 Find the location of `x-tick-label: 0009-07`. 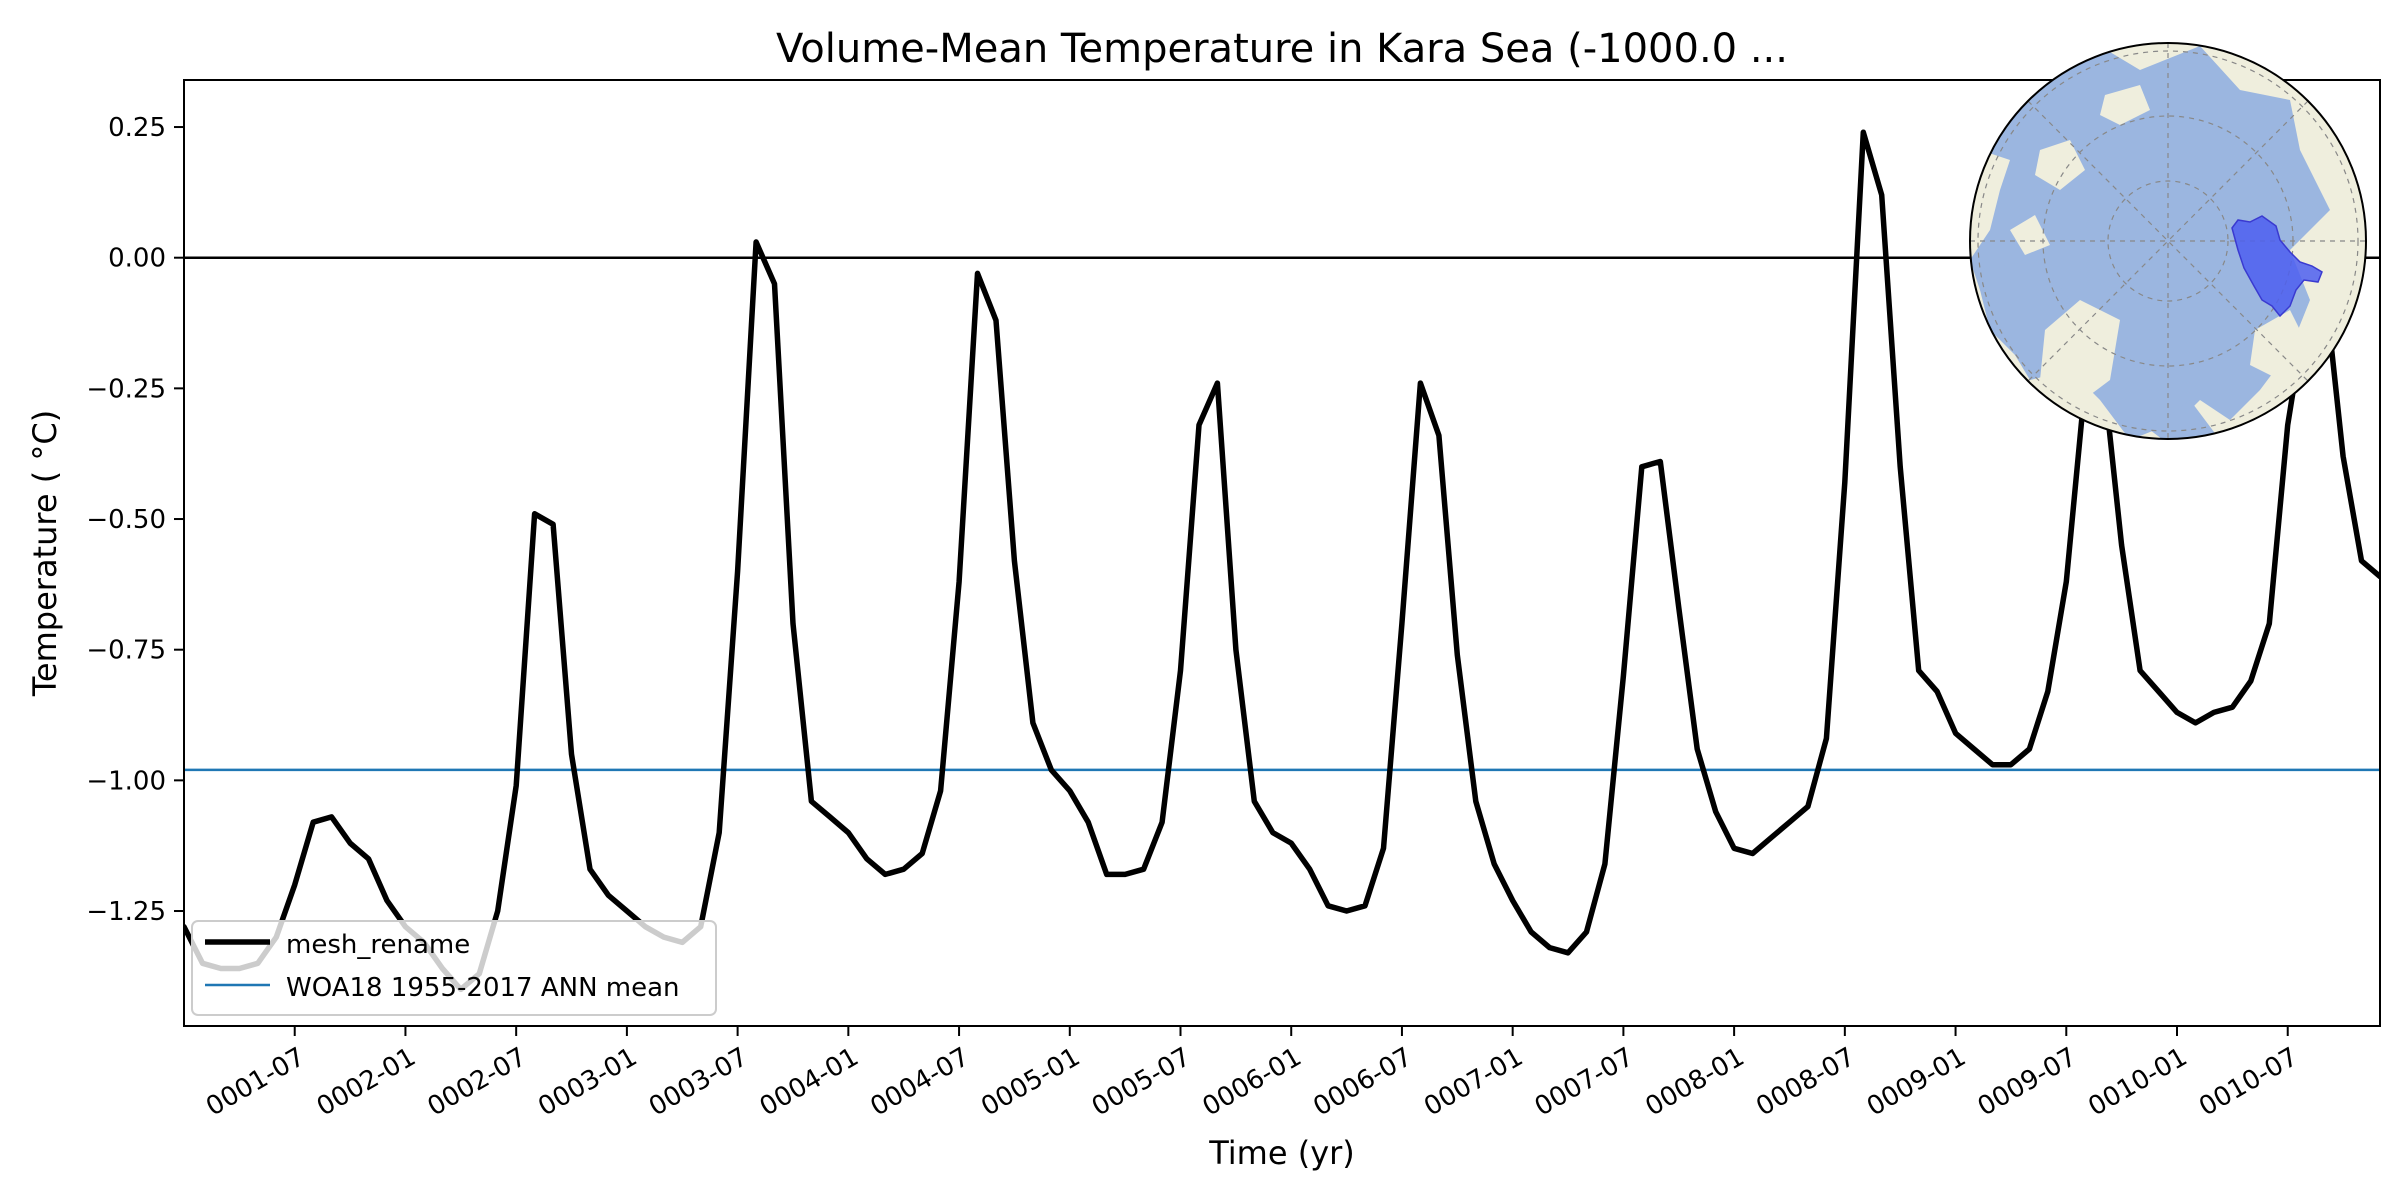

x-tick-label: 0009-07 is located at coordinates (2027, 1082).